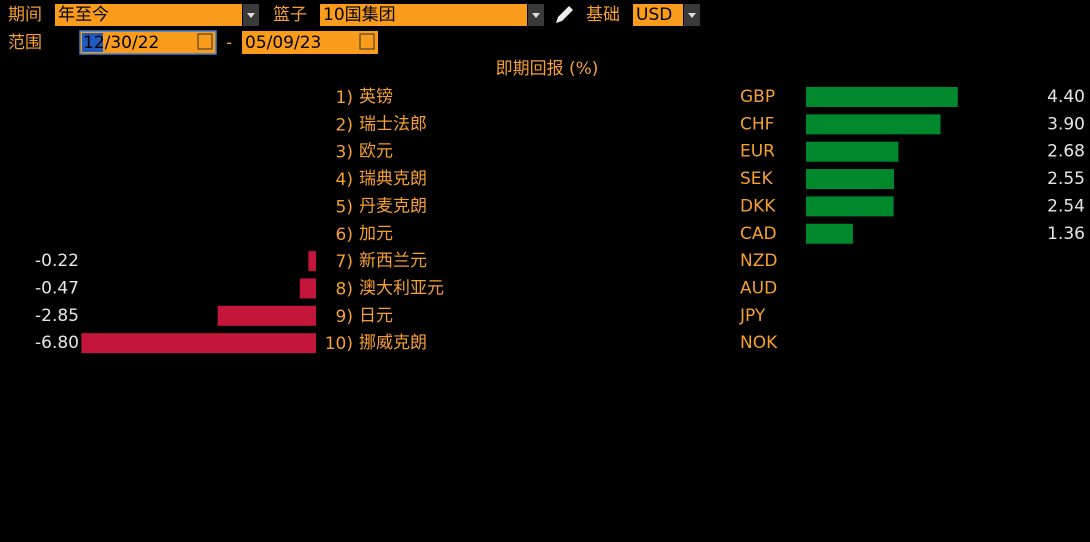  Describe the element at coordinates (752, 316) in the screenshot. I see `currency-code: JPY` at that location.